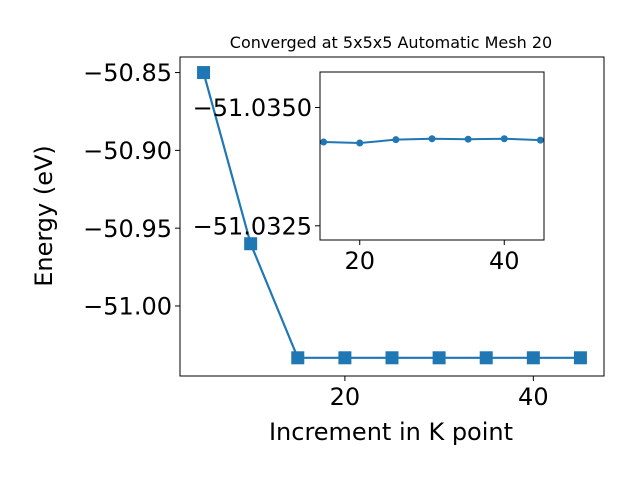 This screenshot has width=640, height=480. What do you see at coordinates (439, 393) in the screenshot?
I see `main-x-axis: 20 40` at bounding box center [439, 393].